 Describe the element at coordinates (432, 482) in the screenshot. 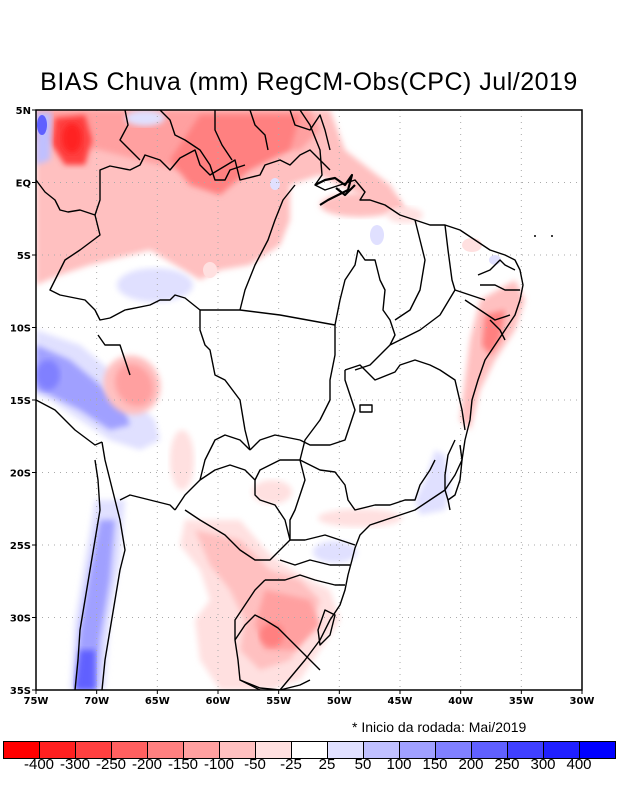

I see `bias-region-mg-blue` at that location.